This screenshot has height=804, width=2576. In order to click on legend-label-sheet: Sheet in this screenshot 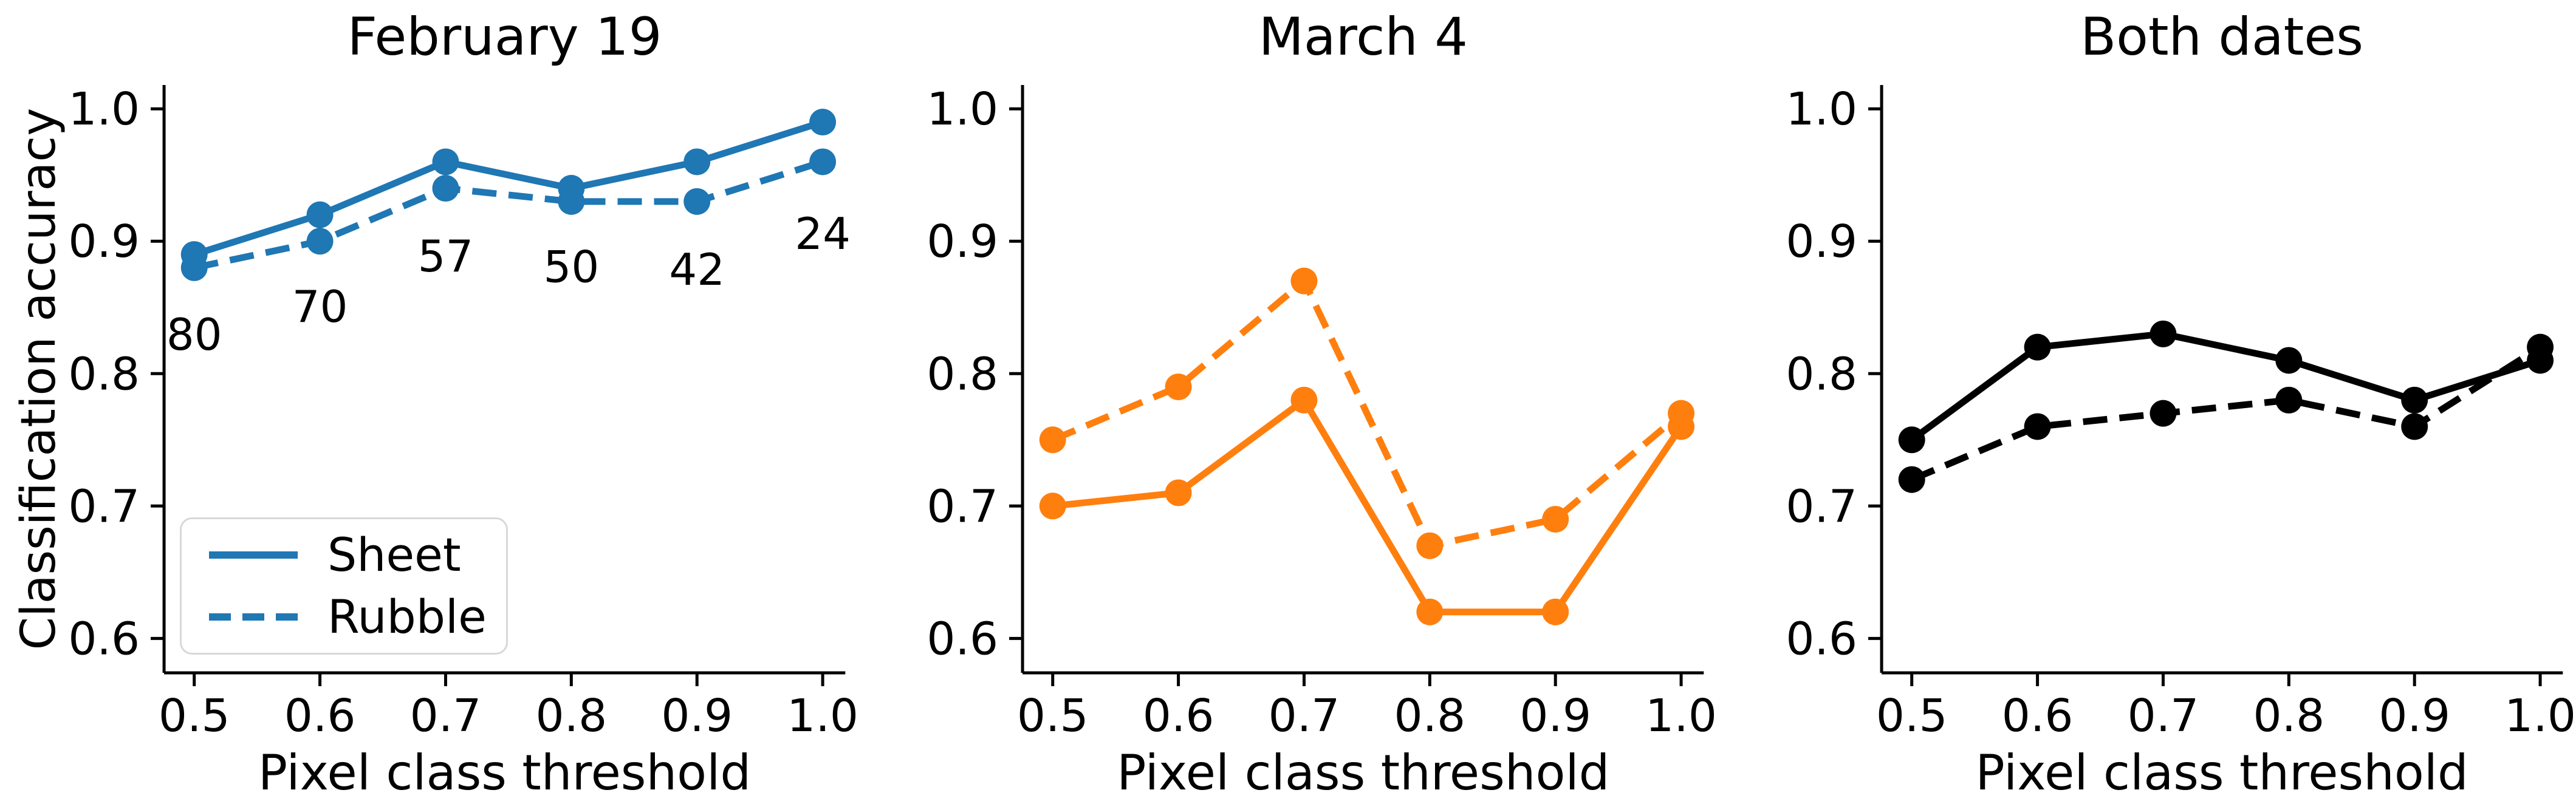, I will do `click(394, 555)`.